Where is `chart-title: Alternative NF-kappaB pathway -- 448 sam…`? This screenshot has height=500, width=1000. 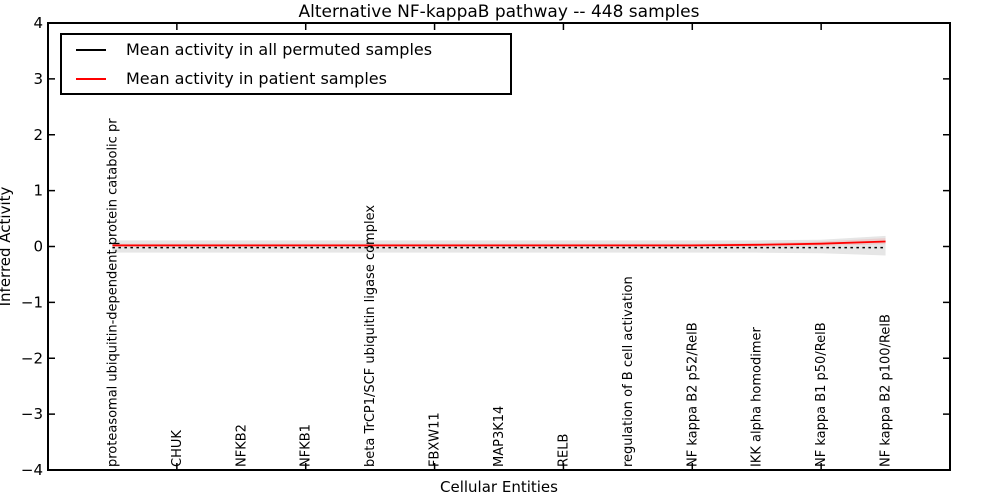 chart-title: Alternative NF-kappaB pathway -- 448 sam… is located at coordinates (499, 12).